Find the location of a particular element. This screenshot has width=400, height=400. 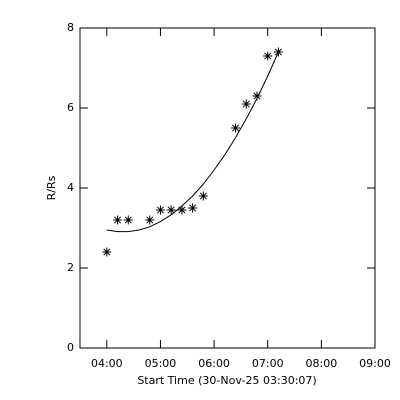

y-axis-label: R/Rs is located at coordinates (51, 187).